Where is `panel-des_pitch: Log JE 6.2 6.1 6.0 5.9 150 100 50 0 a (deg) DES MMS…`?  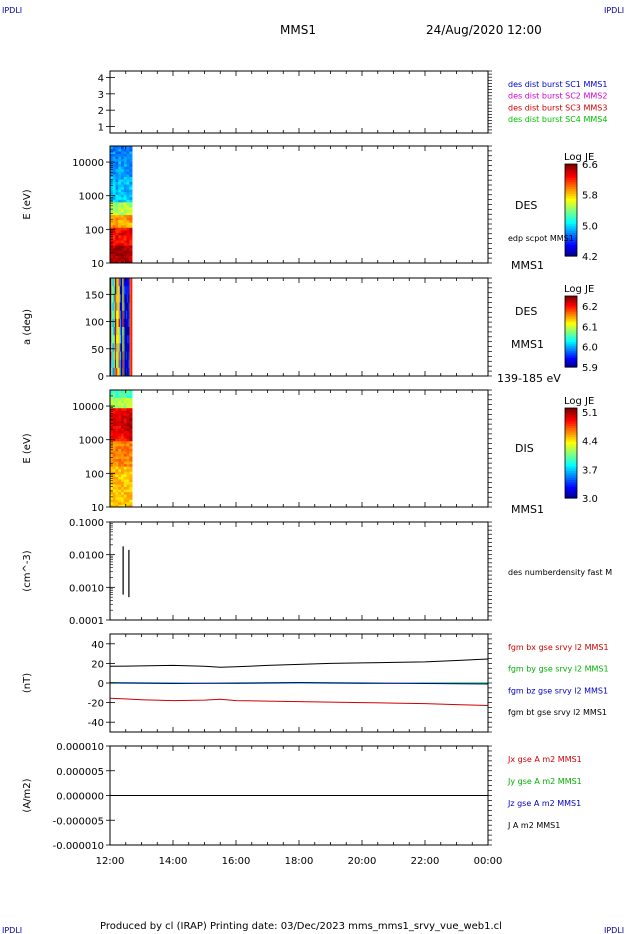
panel-des_pitch: Log JE 6.2 6.1 6.0 5.9 150 100 50 0 a (deg) DES MMS… is located at coordinates (310, 331).